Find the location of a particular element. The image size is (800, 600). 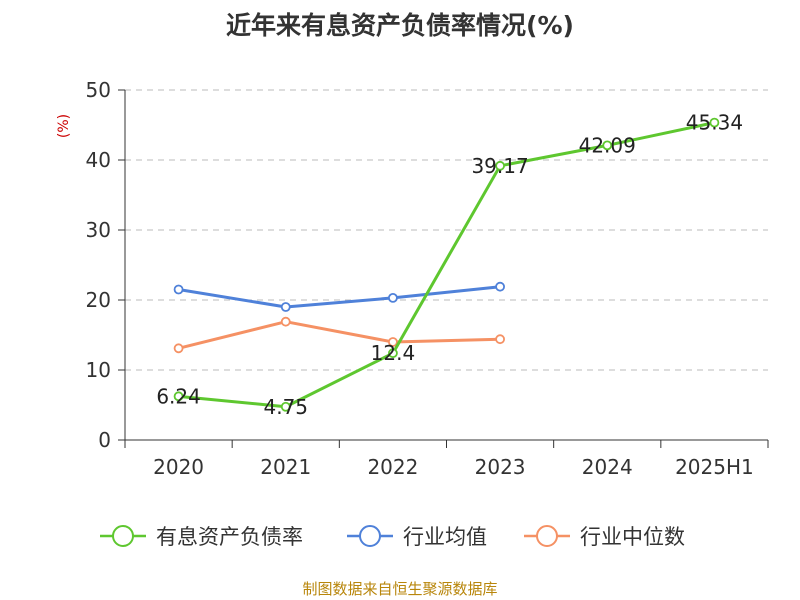

y-tick-label-30: 30 is located at coordinates (98, 230).